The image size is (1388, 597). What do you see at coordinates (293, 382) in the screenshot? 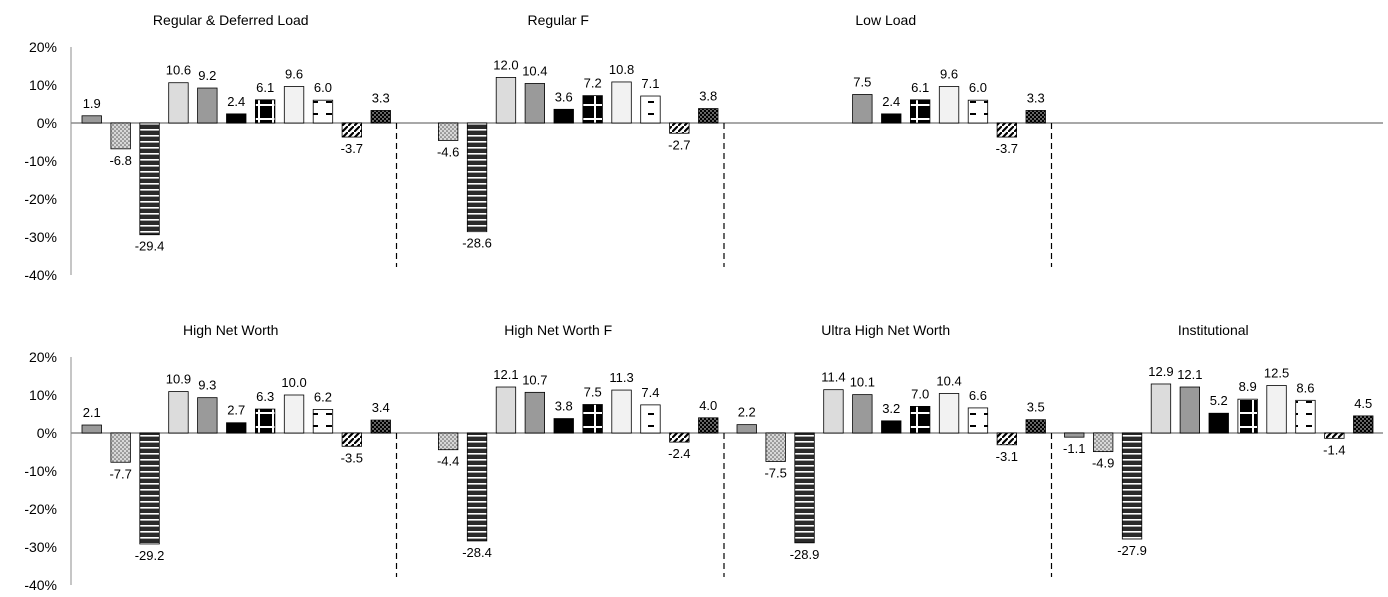
I see `data-label: 10.0` at bounding box center [293, 382].